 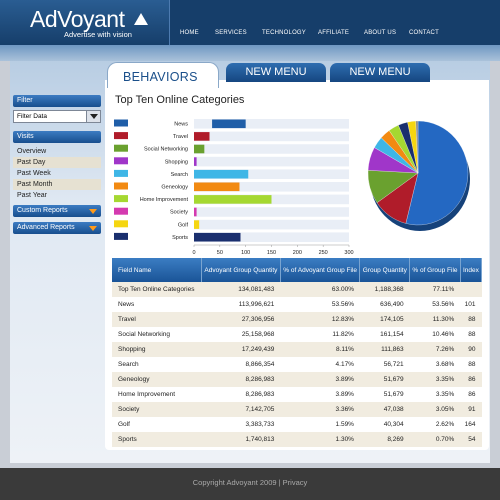 I want to click on table-row: Geneology 8,286,983 3.89% 51,679 3.35% 86, so click(x=297, y=379).